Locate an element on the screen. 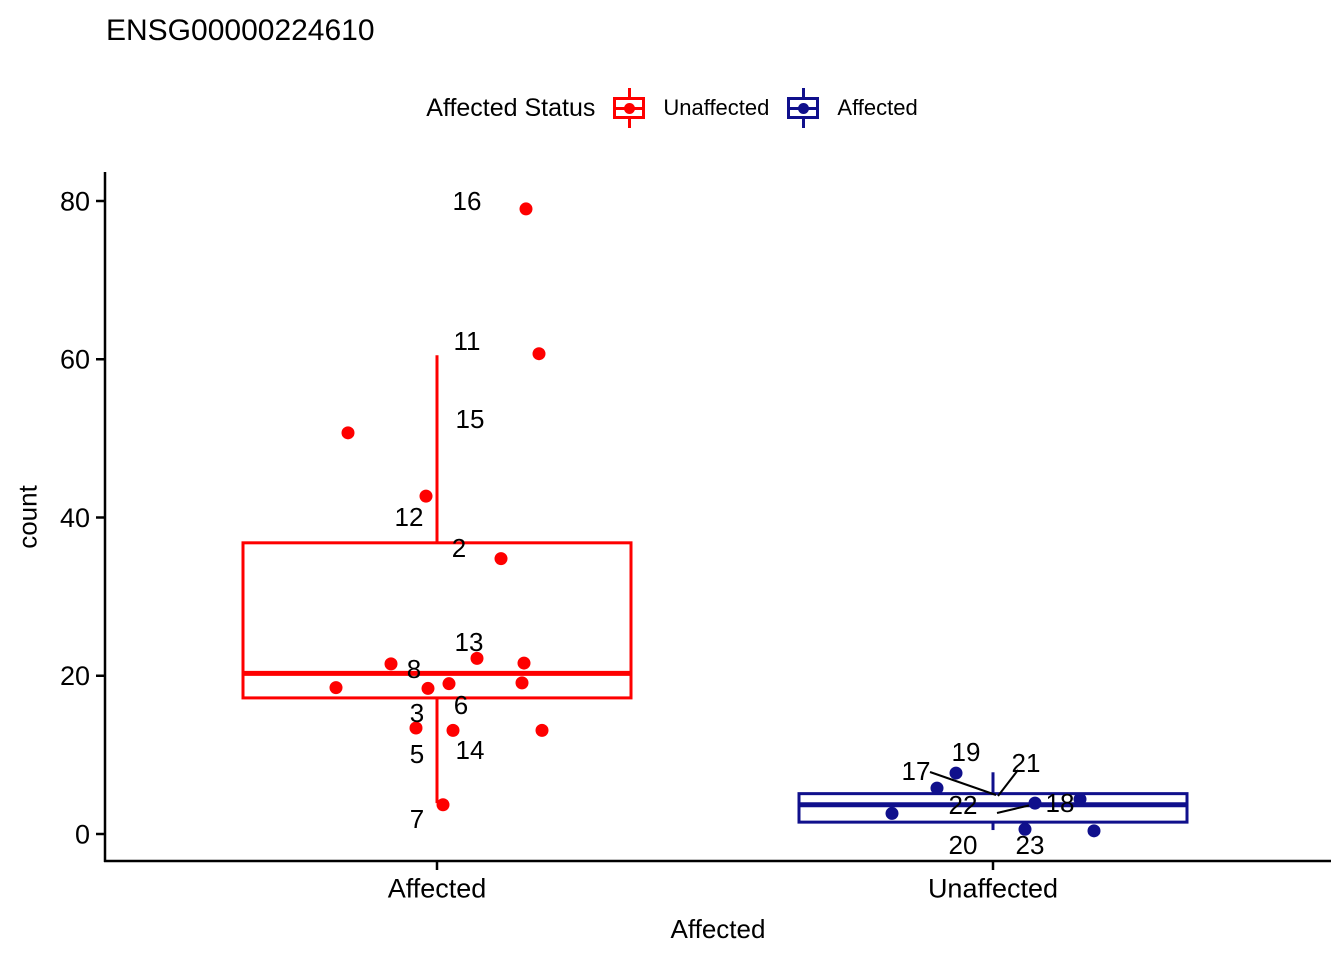 Image resolution: width=1344 pixels, height=960 pixels. legend-item-affected: Affected is located at coordinates (852, 108).